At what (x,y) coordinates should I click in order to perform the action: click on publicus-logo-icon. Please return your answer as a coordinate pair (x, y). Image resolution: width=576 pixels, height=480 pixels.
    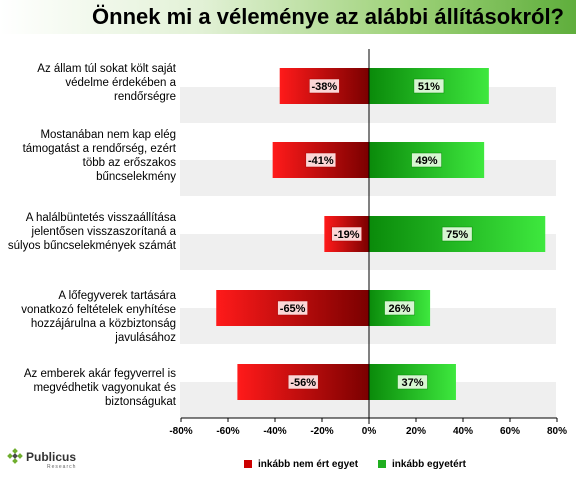
    Looking at the image, I should click on (15, 456).